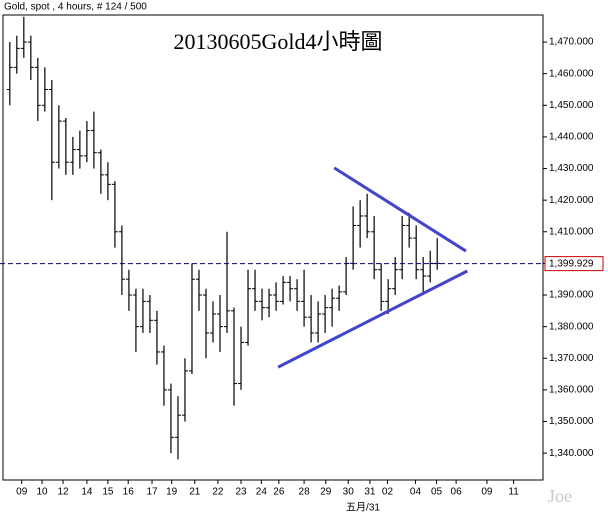  Describe the element at coordinates (195, 492) in the screenshot. I see `x-tick-label: 21` at that location.